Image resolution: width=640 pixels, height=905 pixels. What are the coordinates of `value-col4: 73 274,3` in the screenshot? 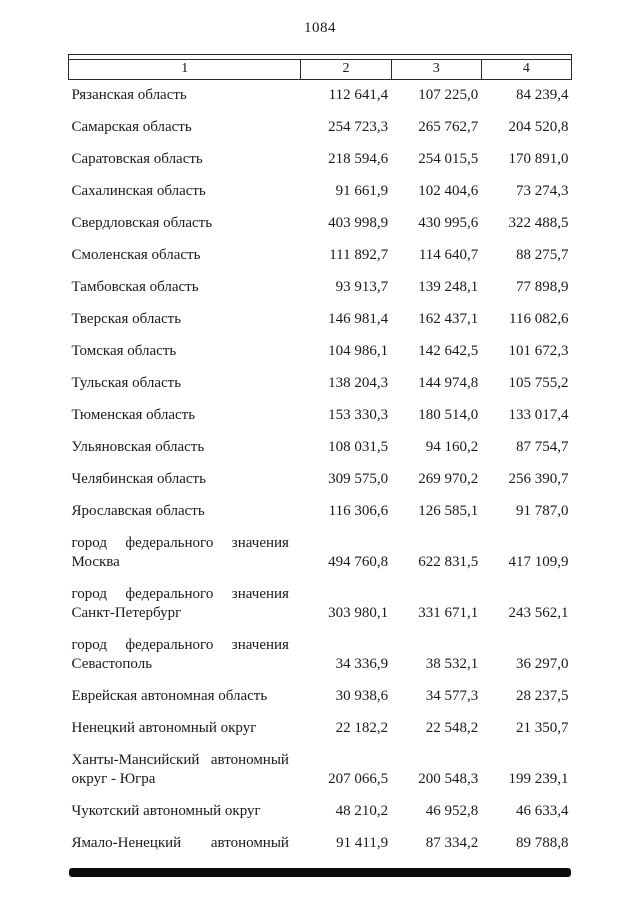 It's located at (542, 191).